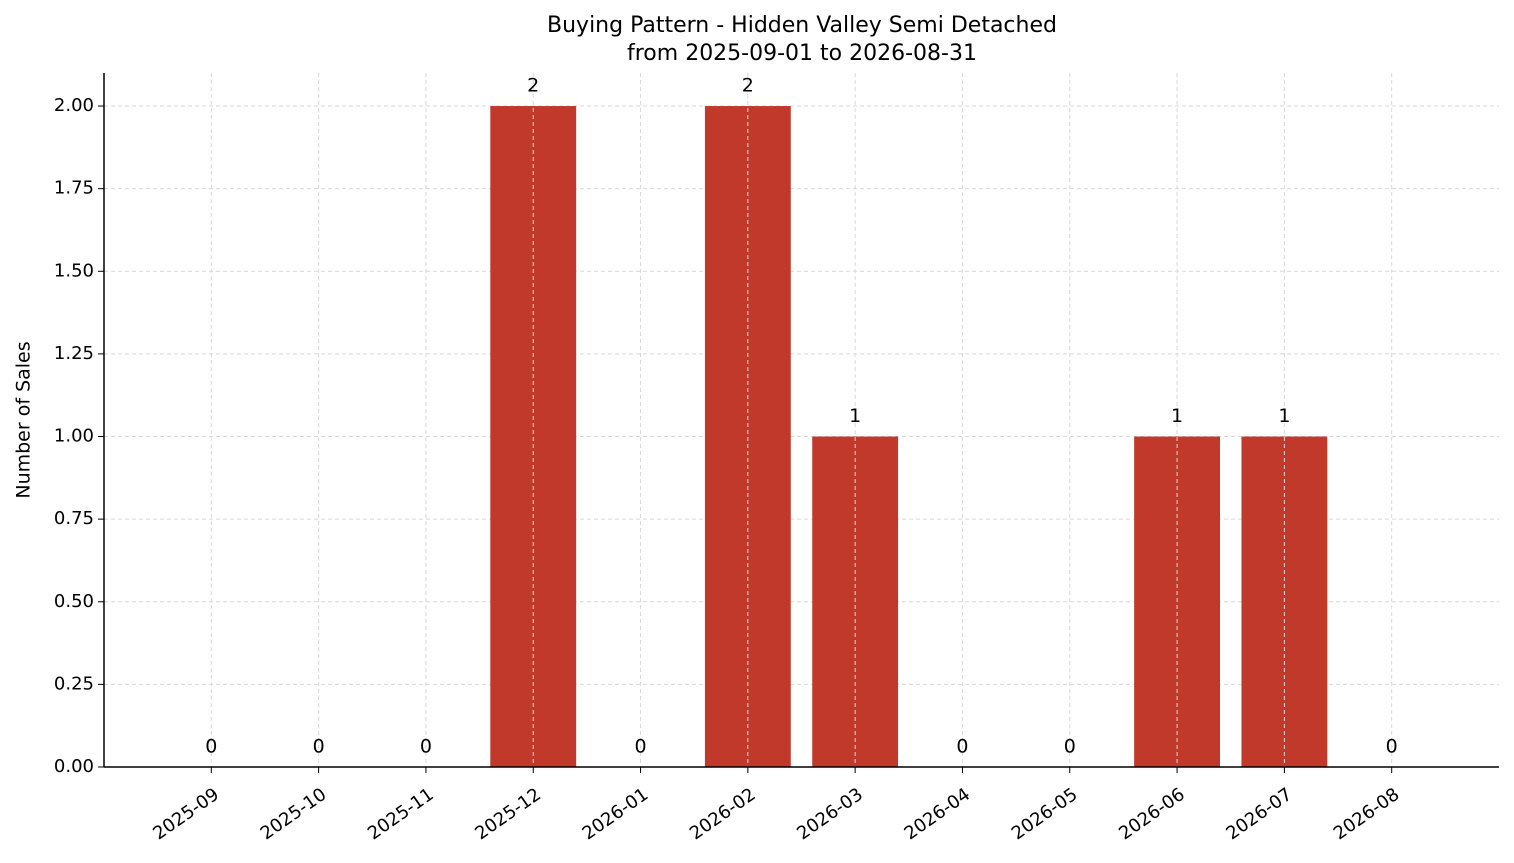  What do you see at coordinates (1367, 814) in the screenshot?
I see `x-tick-label: 2026-08` at bounding box center [1367, 814].